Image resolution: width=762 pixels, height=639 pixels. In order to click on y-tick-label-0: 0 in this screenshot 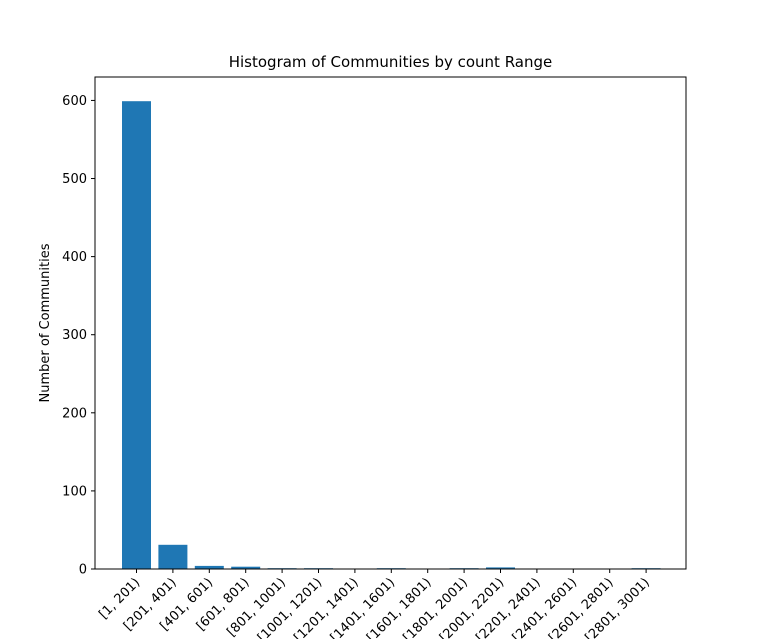, I will do `click(83, 570)`.